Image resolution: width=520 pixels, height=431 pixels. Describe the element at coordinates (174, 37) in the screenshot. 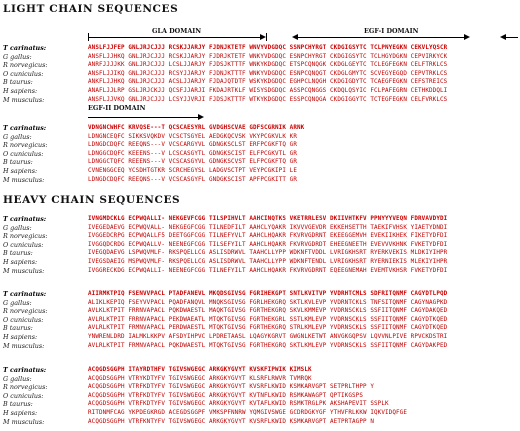

I see `gla-domain-line` at that location.